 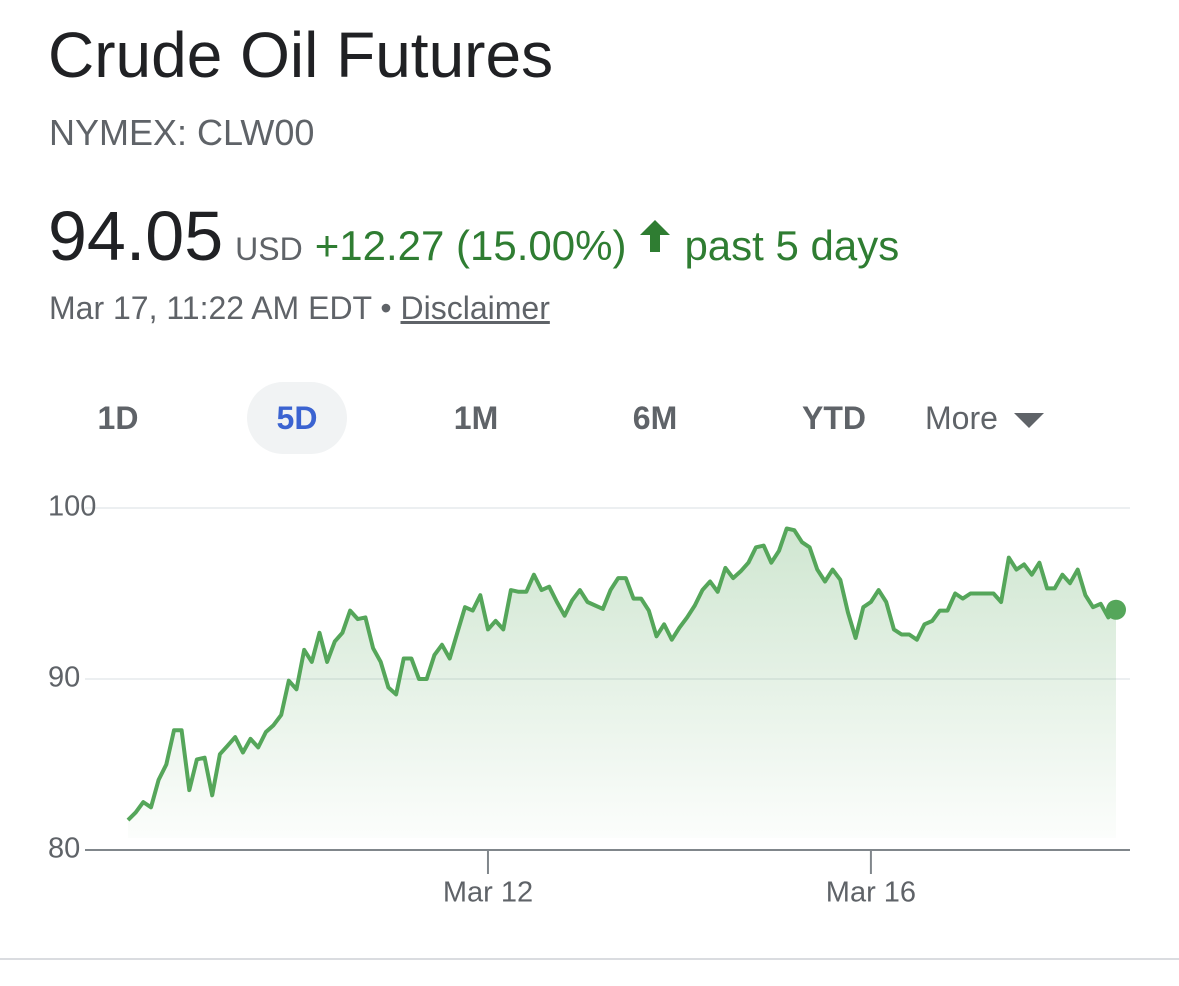 What do you see at coordinates (136, 236) in the screenshot?
I see `price: 94.05` at bounding box center [136, 236].